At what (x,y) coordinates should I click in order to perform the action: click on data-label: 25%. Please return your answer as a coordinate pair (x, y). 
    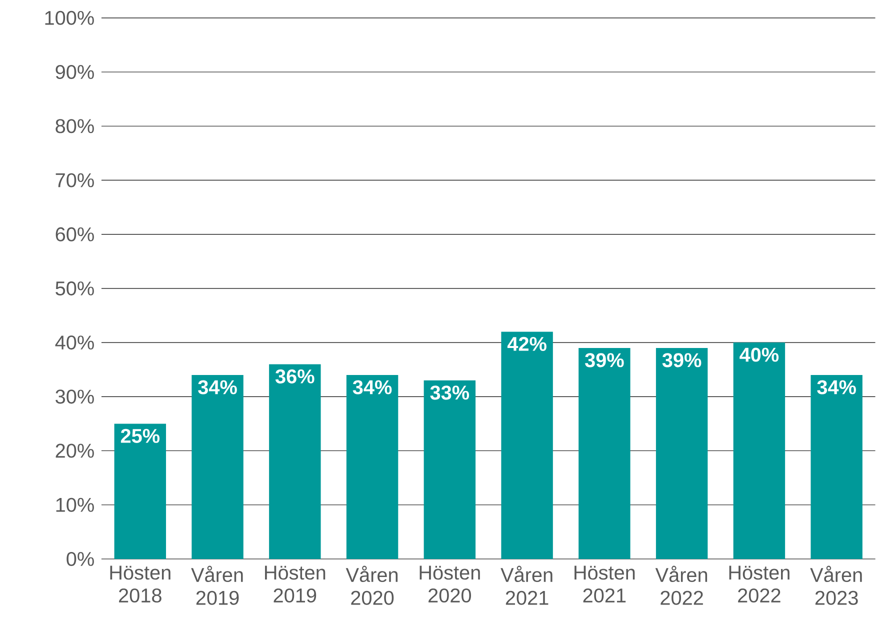
    Looking at the image, I should click on (140, 436).